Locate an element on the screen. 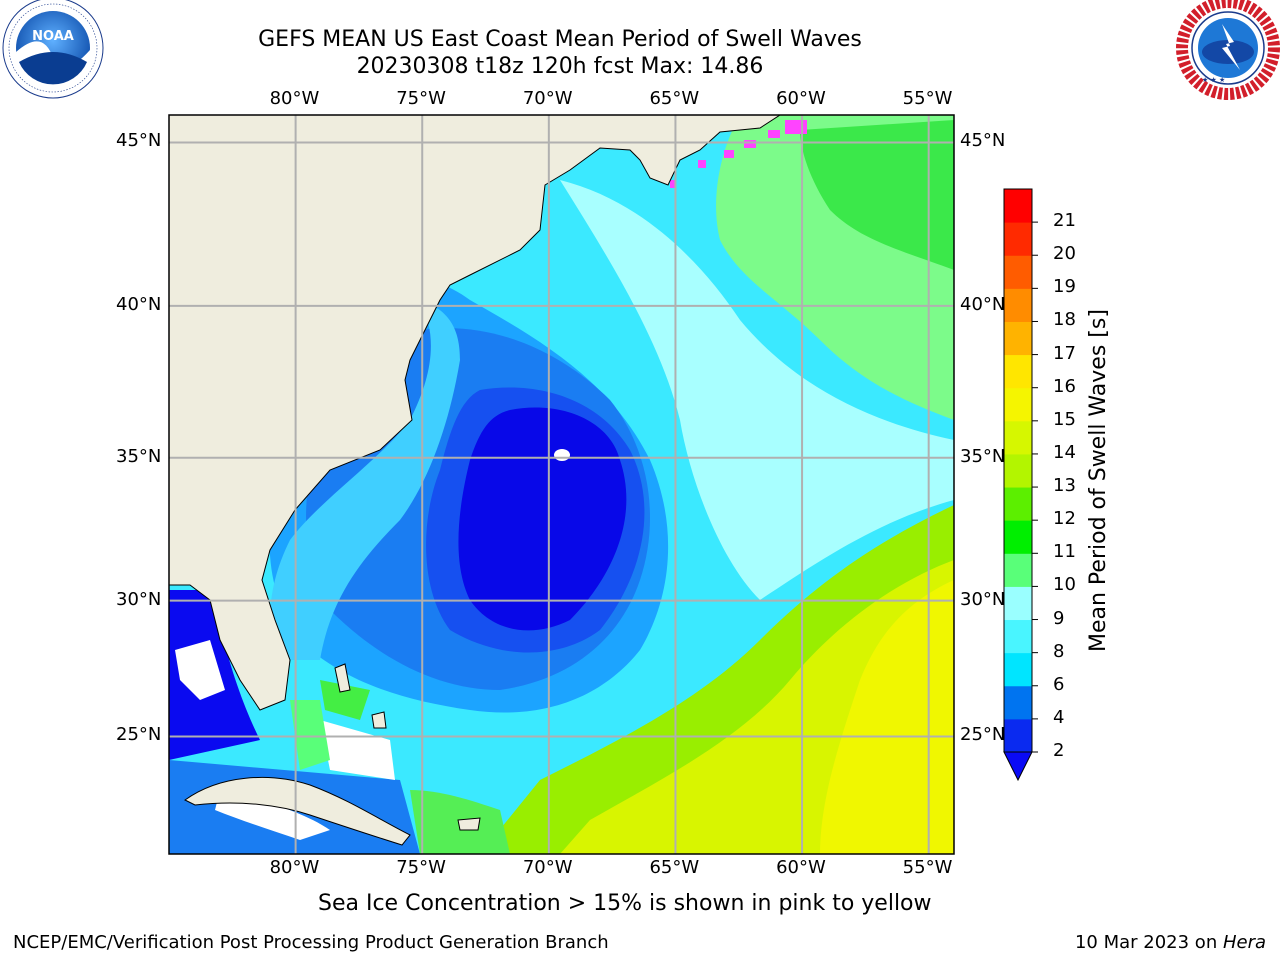 The width and height of the screenshot is (1280, 960). footer-date: 10 Mar 2023 on Hera is located at coordinates (1170, 942).